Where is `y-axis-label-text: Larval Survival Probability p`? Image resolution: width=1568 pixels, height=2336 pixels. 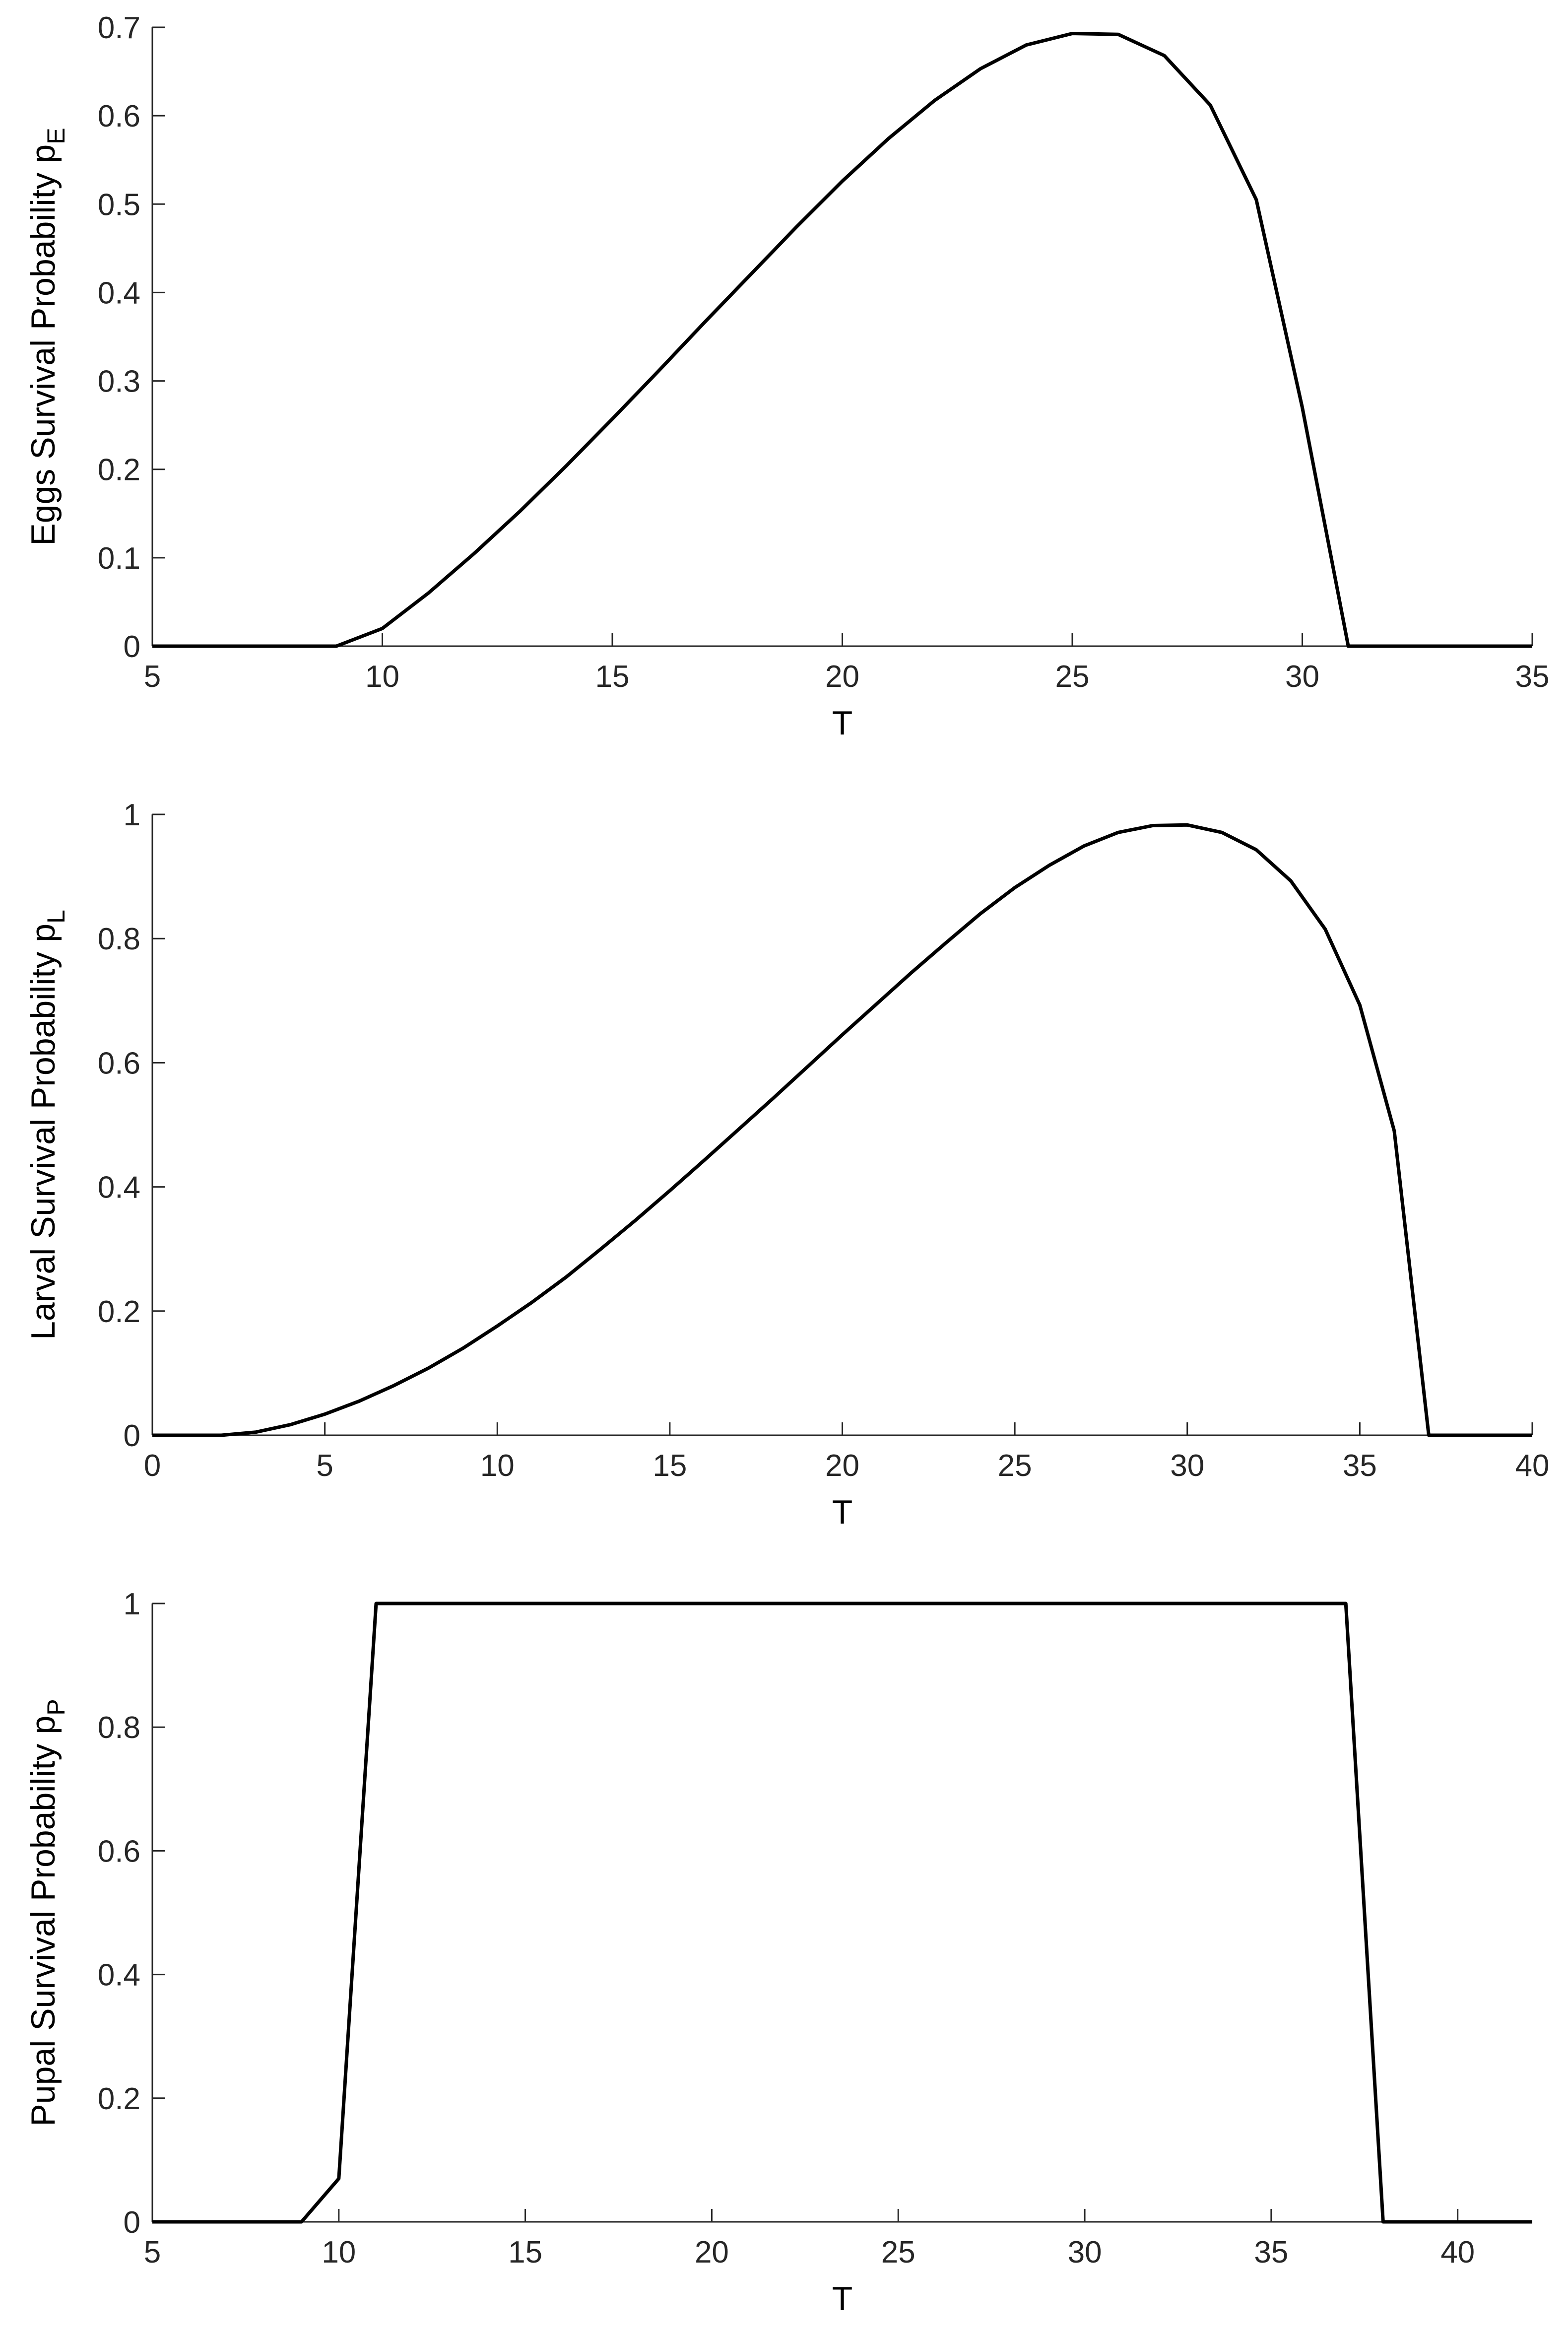
y-axis-label-text: Larval Survival Probability p is located at coordinates (43, 1132).